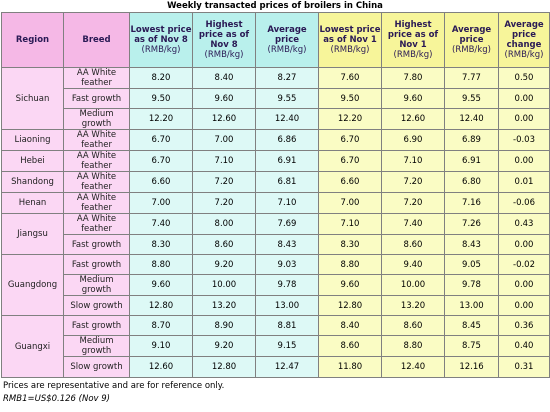 The height and width of the screenshot is (412, 550). I want to click on average-nov8-cell: 12.47, so click(287, 367).